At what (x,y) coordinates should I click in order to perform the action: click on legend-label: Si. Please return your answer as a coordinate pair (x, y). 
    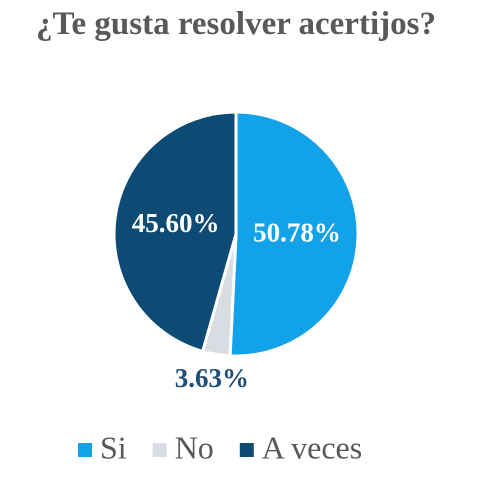
    Looking at the image, I should click on (113, 447).